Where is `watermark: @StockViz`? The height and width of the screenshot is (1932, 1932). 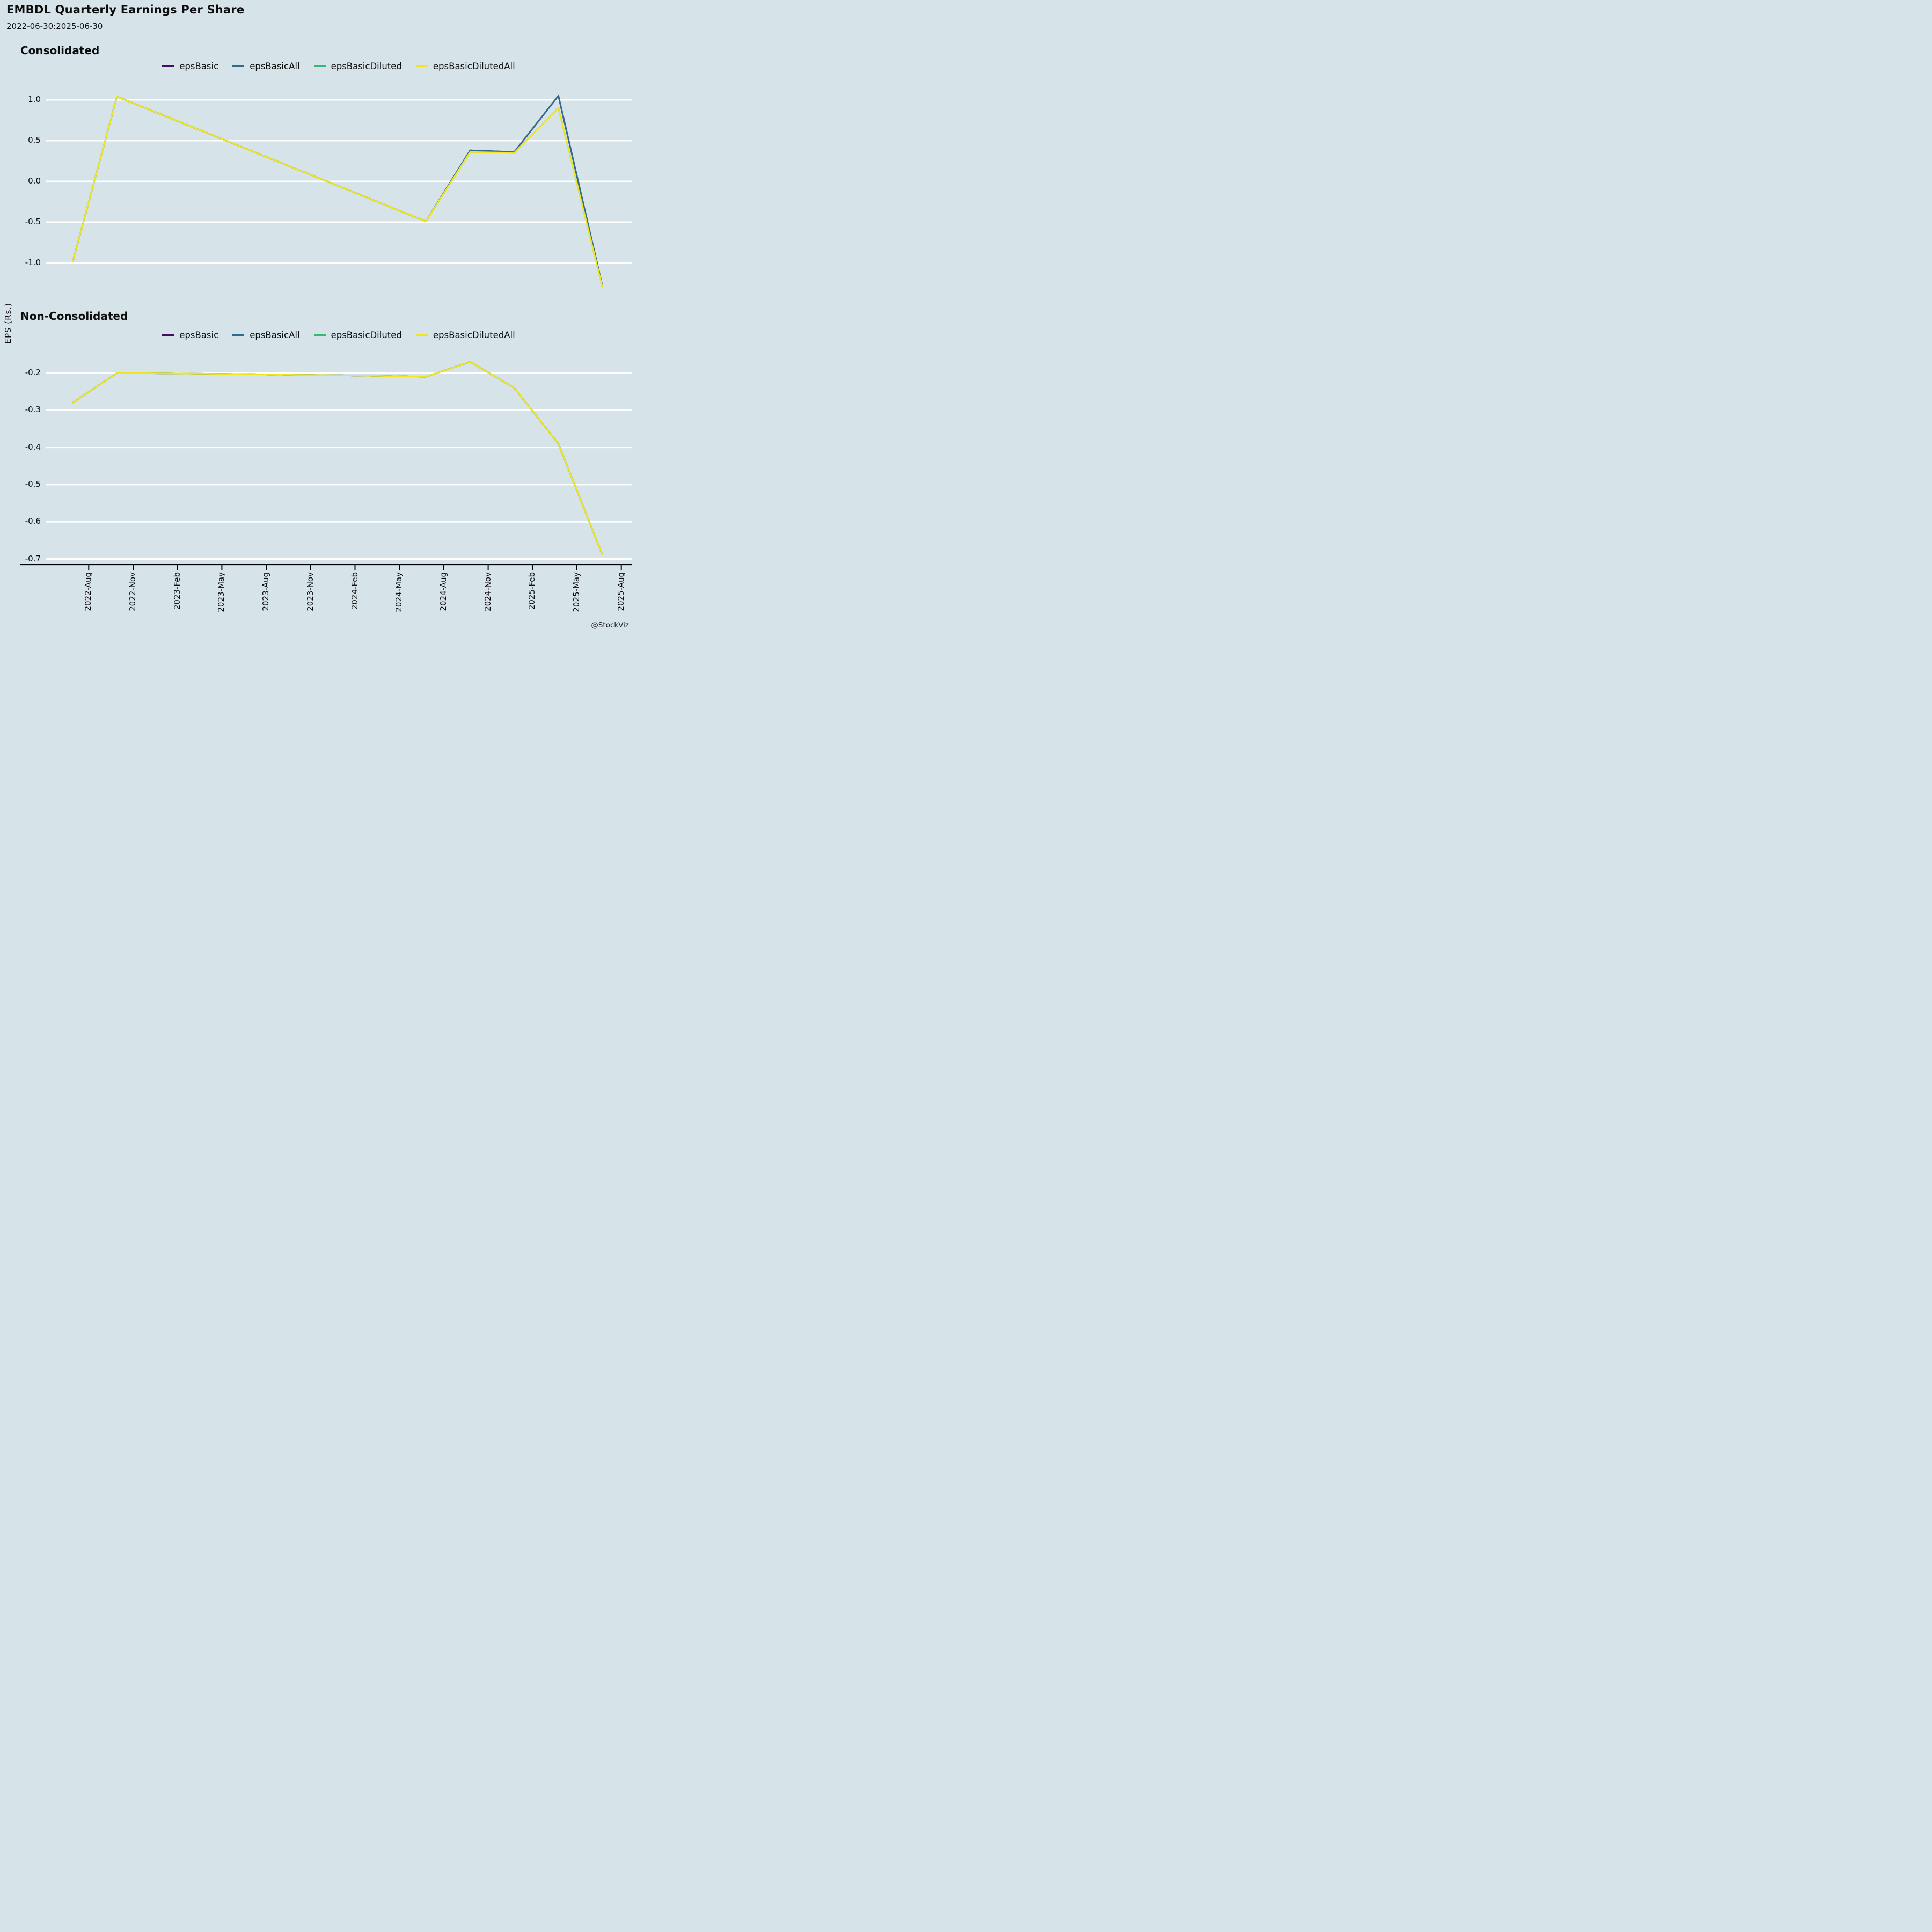 watermark: @StockViz is located at coordinates (610, 625).